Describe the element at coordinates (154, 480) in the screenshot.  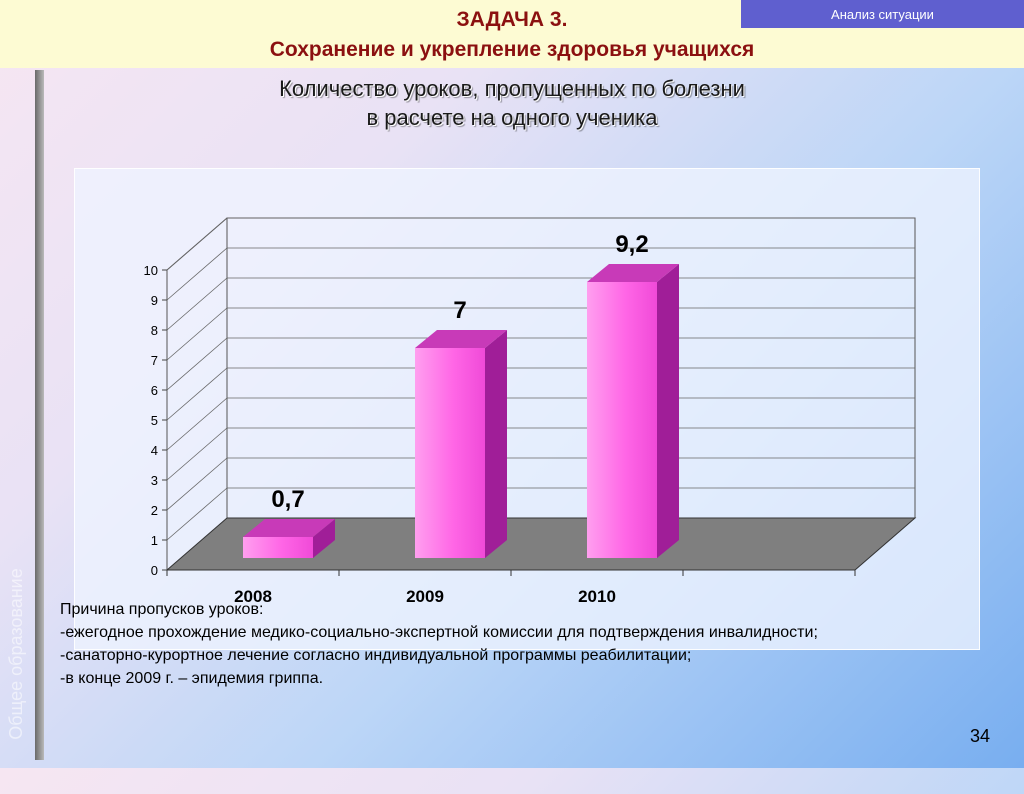
I see `y-tick-label: 3` at that location.